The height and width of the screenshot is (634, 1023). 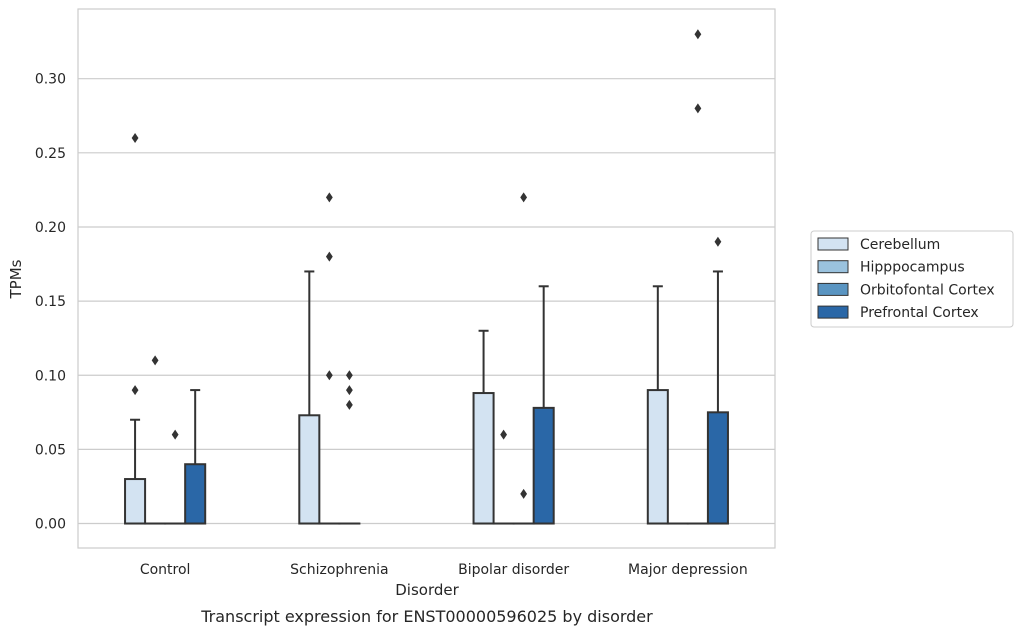 What do you see at coordinates (165, 570) in the screenshot?
I see `x-tick-label: Control` at bounding box center [165, 570].